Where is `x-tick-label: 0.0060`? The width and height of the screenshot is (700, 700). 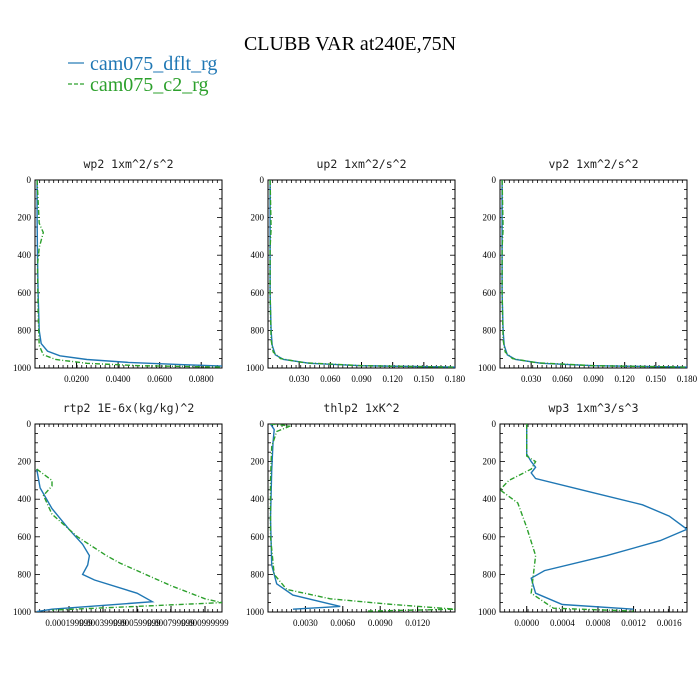
x-tick-label: 0.0060 is located at coordinates (342, 623).